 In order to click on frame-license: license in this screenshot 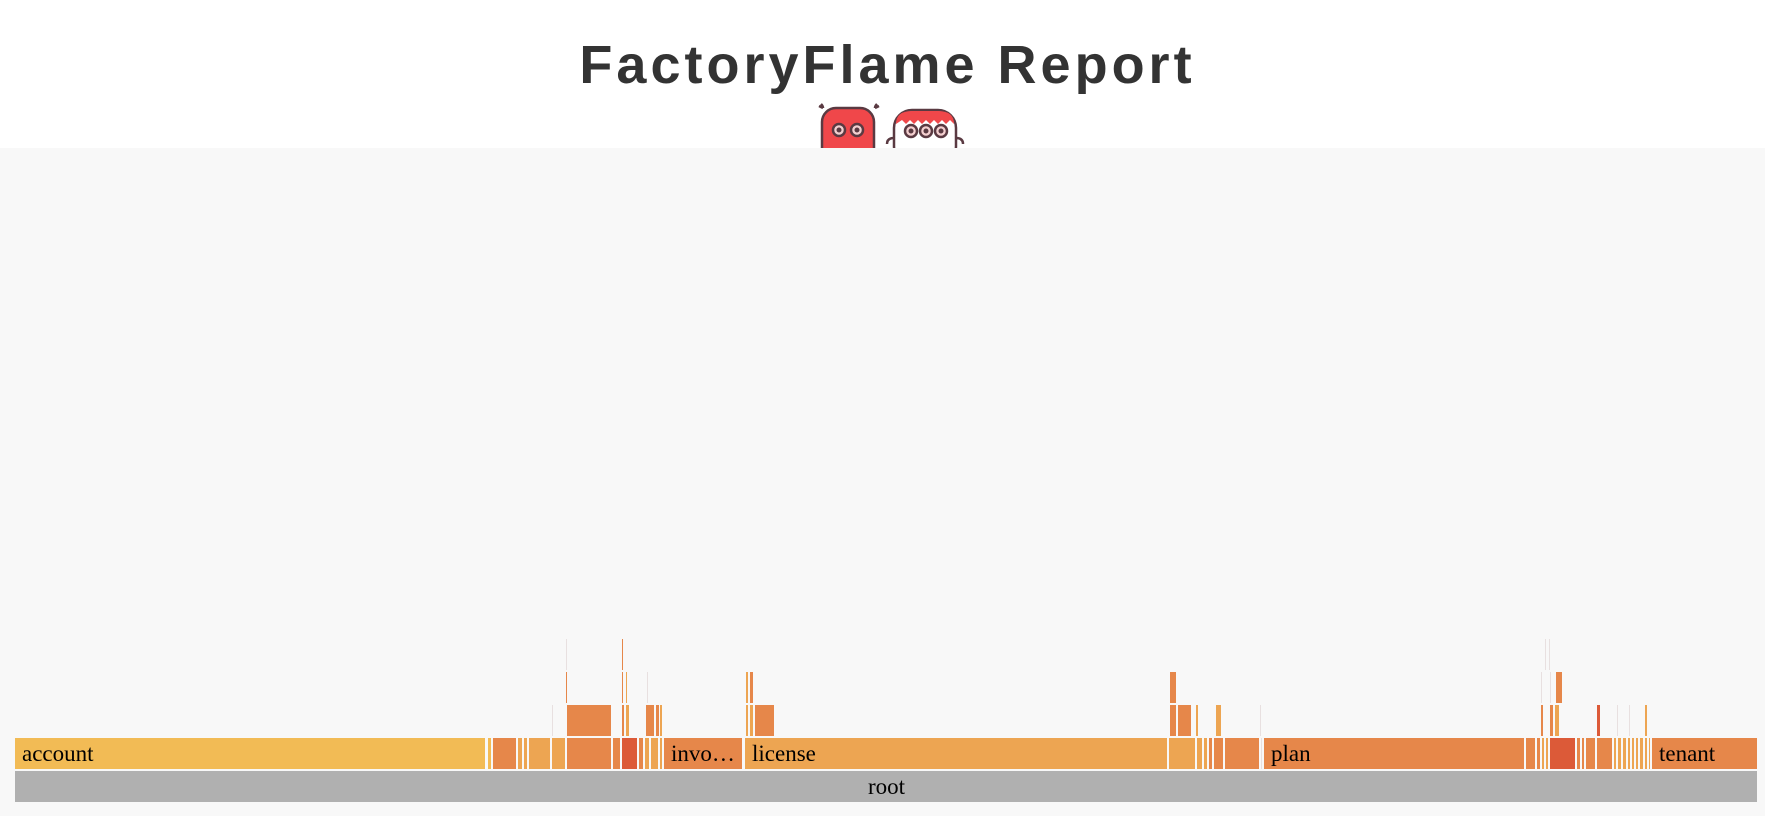, I will do `click(956, 753)`.